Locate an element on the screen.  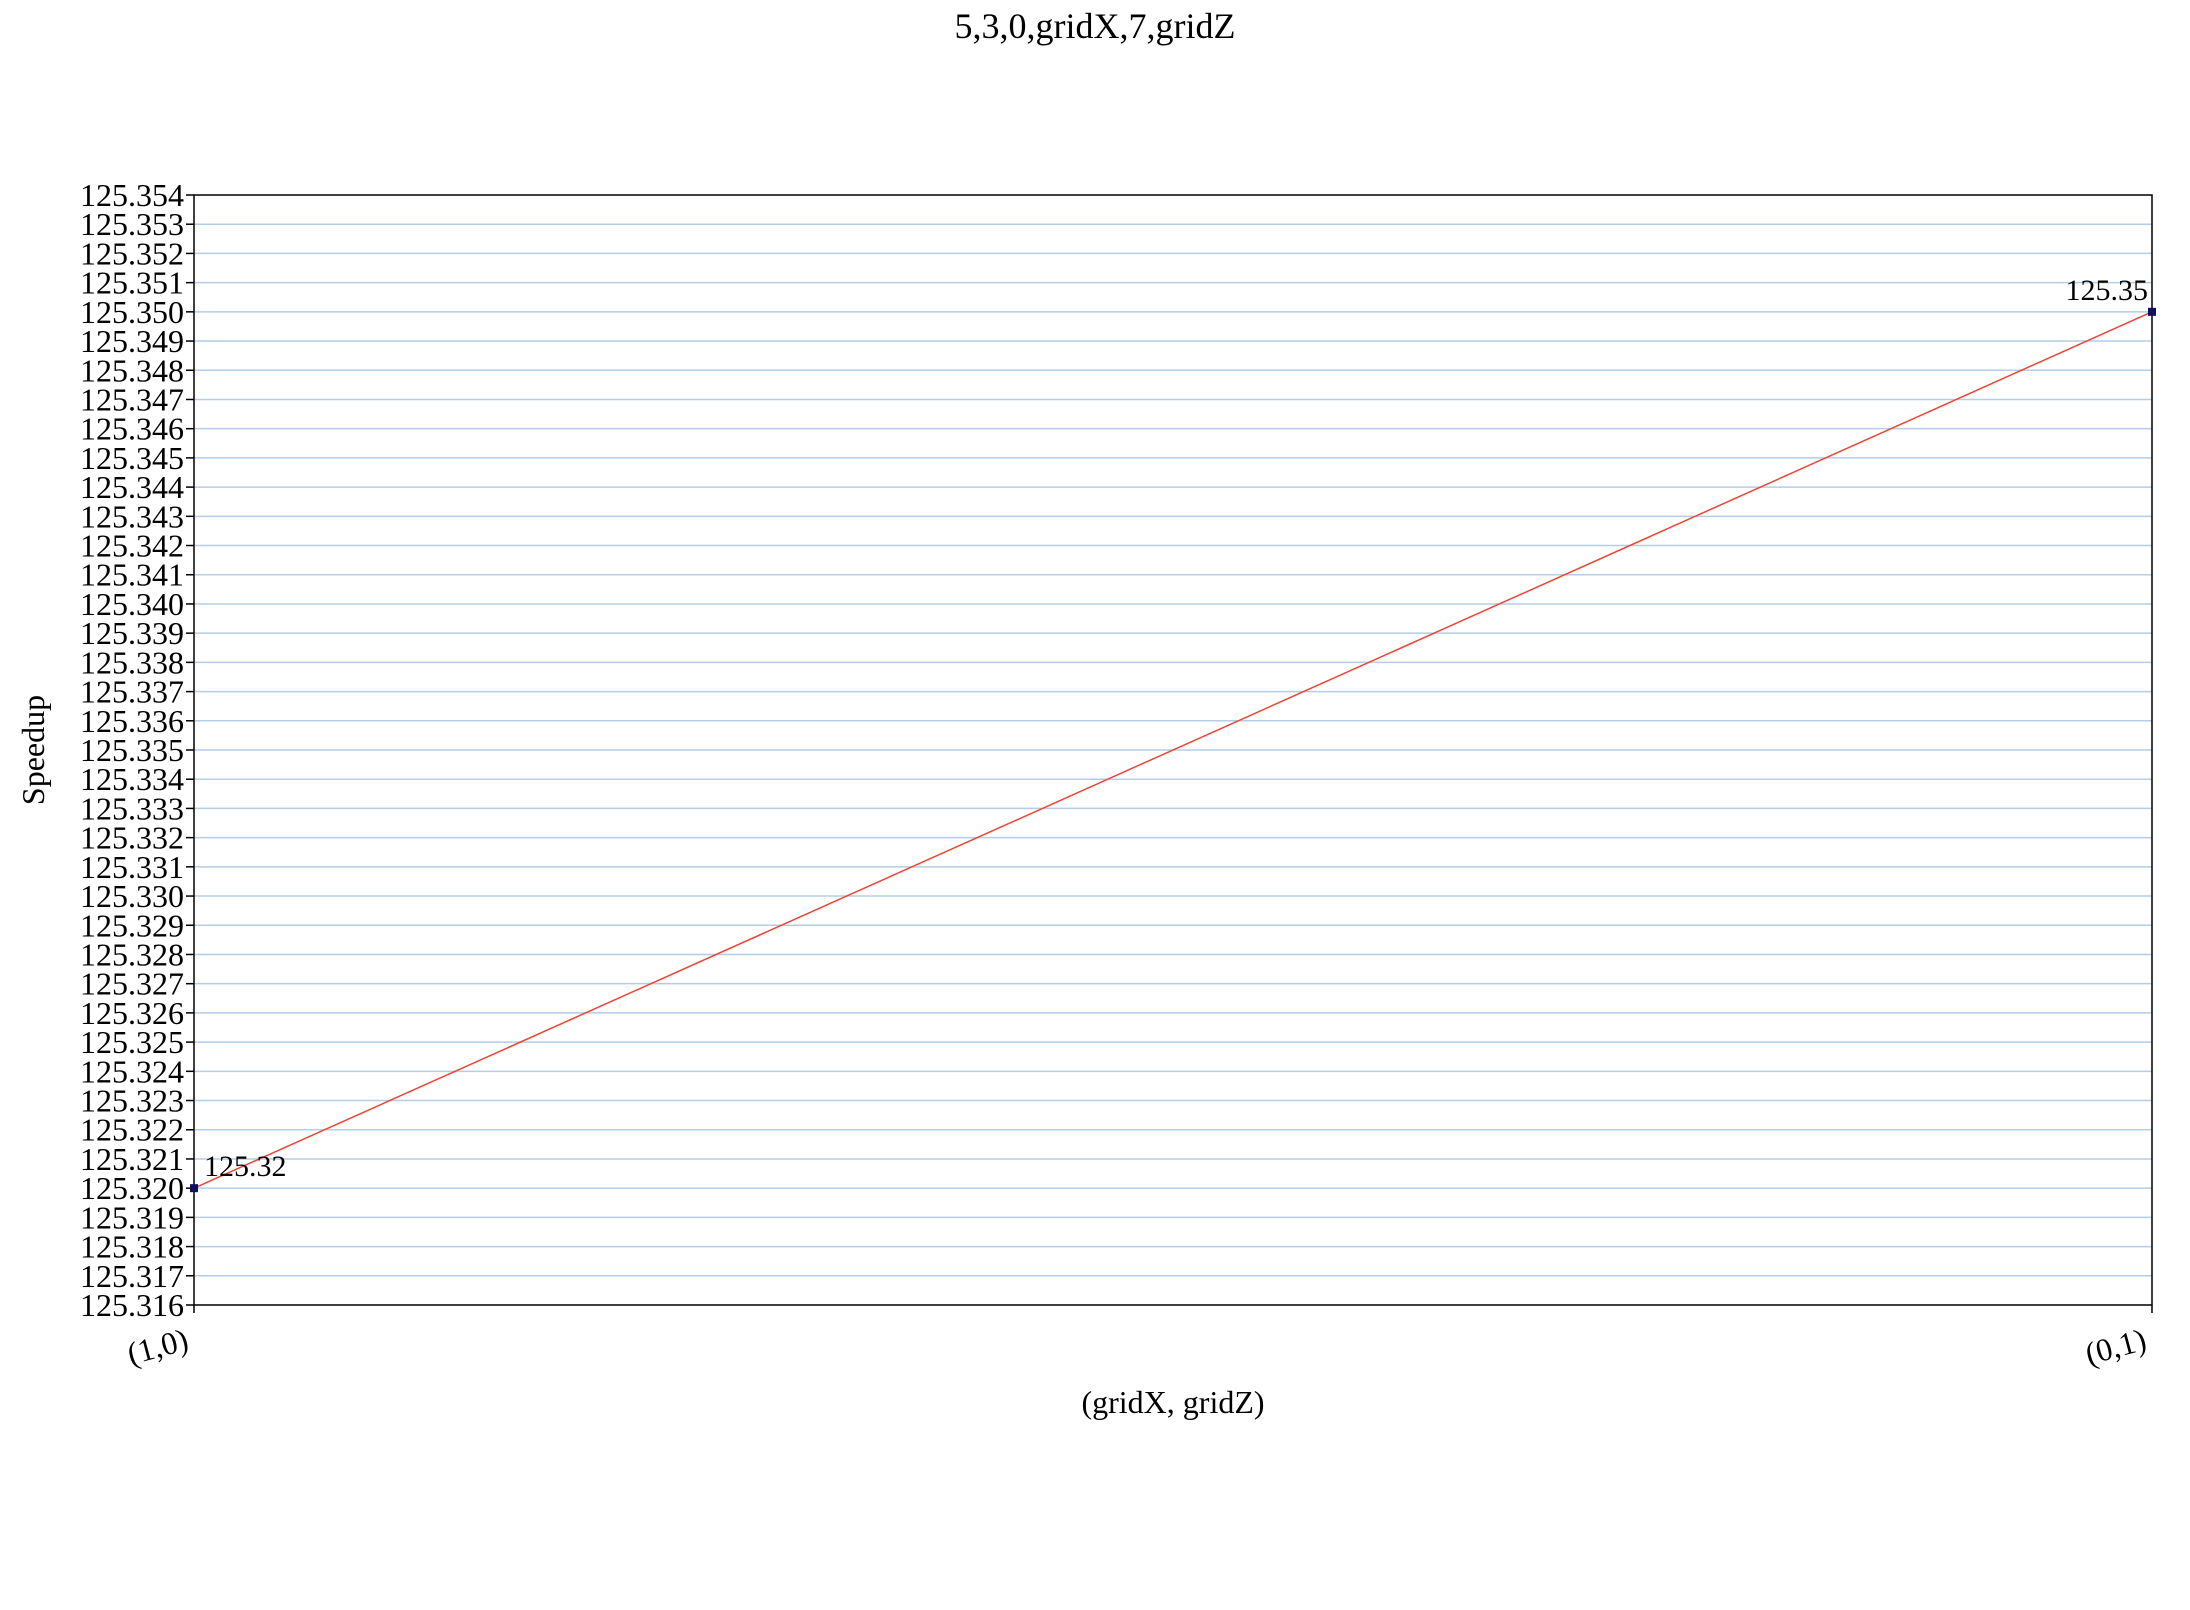
y-tick-label: 125.351 is located at coordinates (132, 283).